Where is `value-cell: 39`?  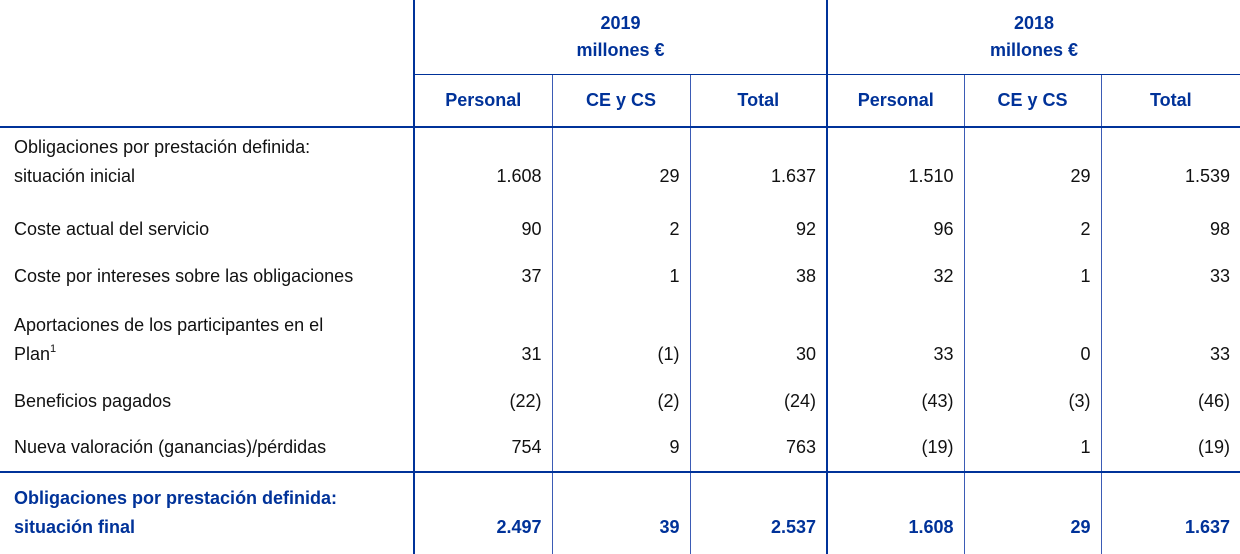 value-cell: 39 is located at coordinates (620, 512).